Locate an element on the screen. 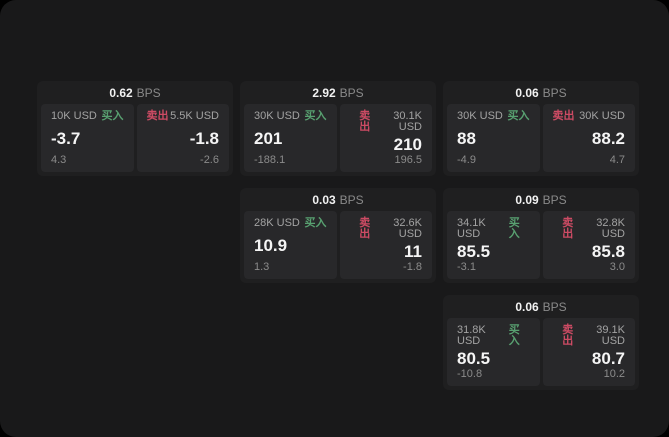 This screenshot has height=437, width=669. sell-price: 88.2 is located at coordinates (608, 138).